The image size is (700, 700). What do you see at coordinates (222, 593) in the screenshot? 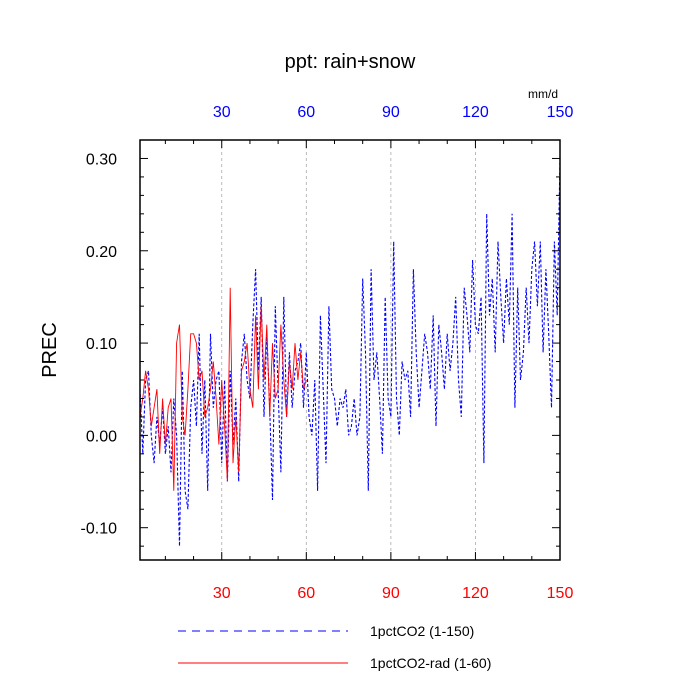
I see `x-tick-label-bottom-30: 30` at bounding box center [222, 593].